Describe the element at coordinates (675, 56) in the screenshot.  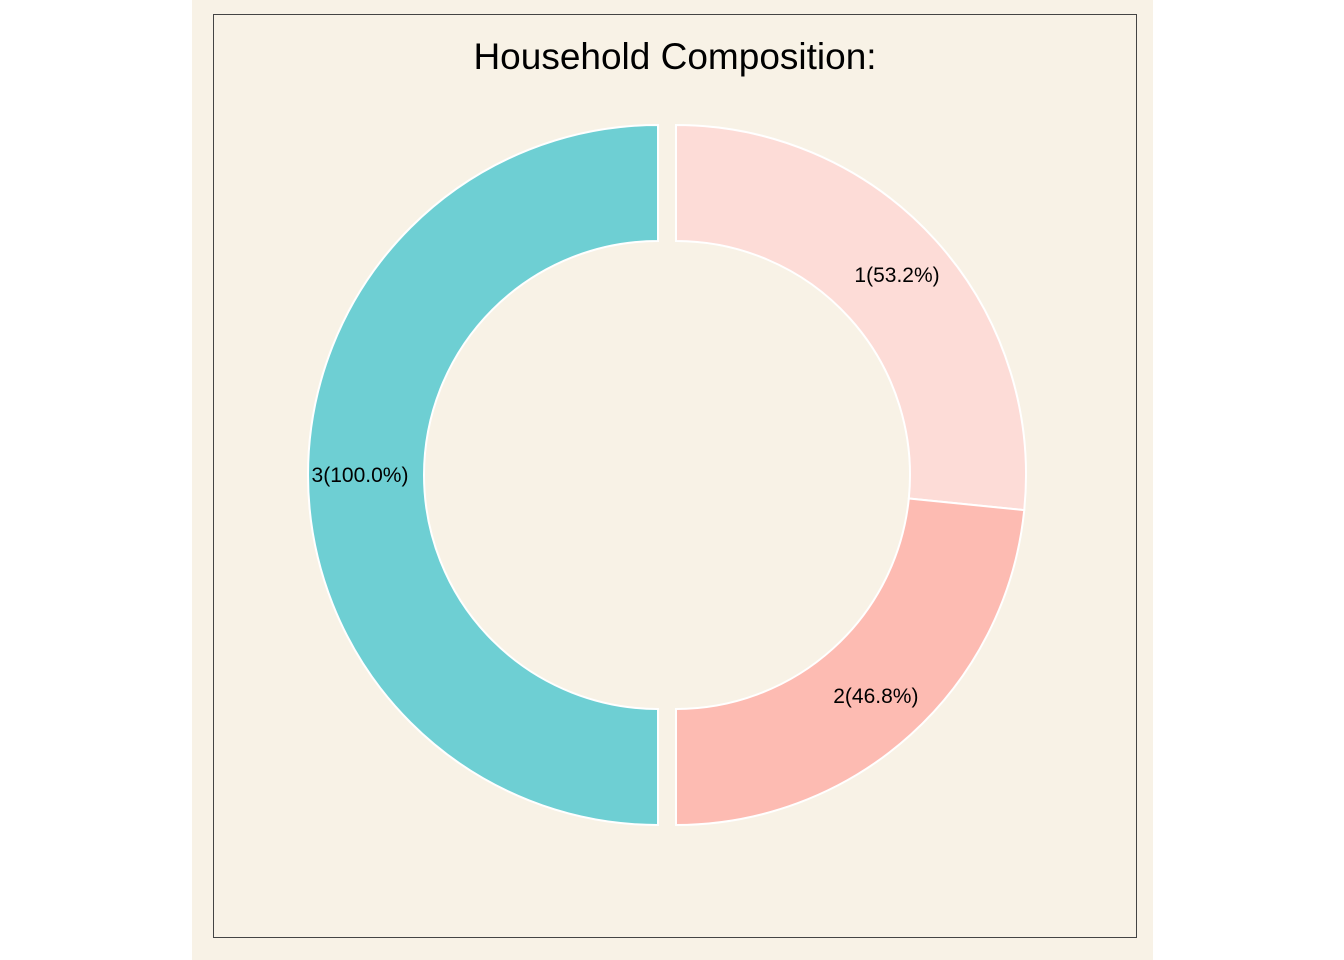
I see `chart-title: Household Composition:` at that location.